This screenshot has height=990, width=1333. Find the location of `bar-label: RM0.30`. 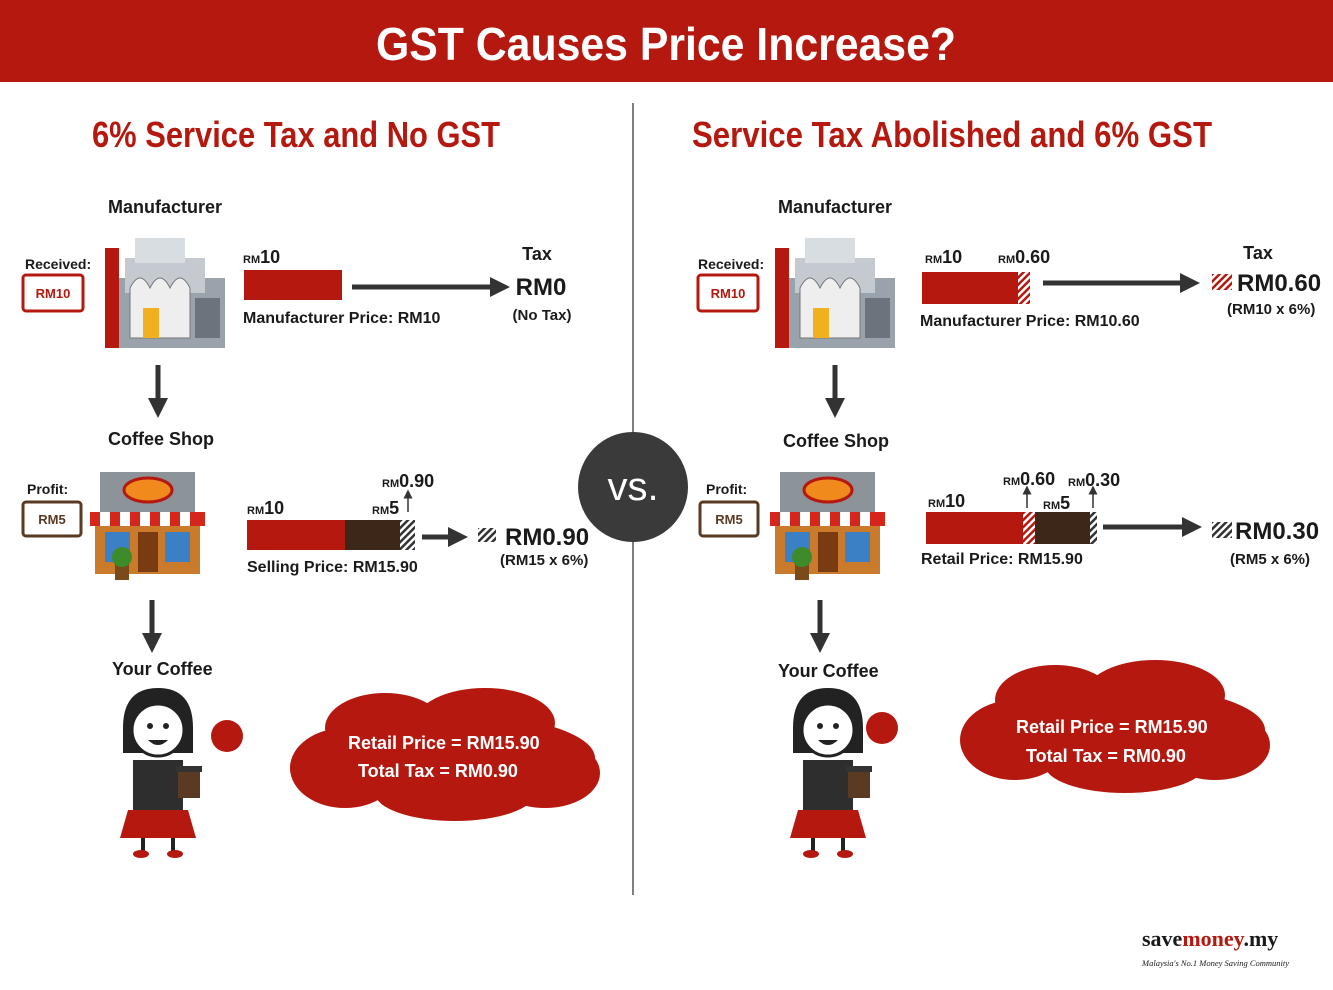

bar-label: RM0.30 is located at coordinates (1094, 480).